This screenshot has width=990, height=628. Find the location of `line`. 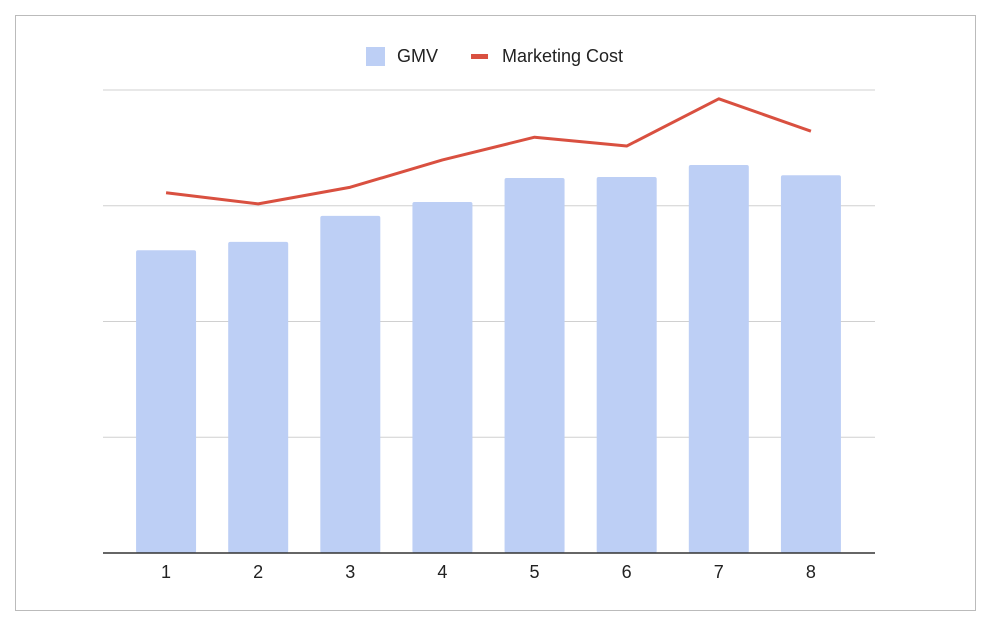

line is located at coordinates (488, 151).